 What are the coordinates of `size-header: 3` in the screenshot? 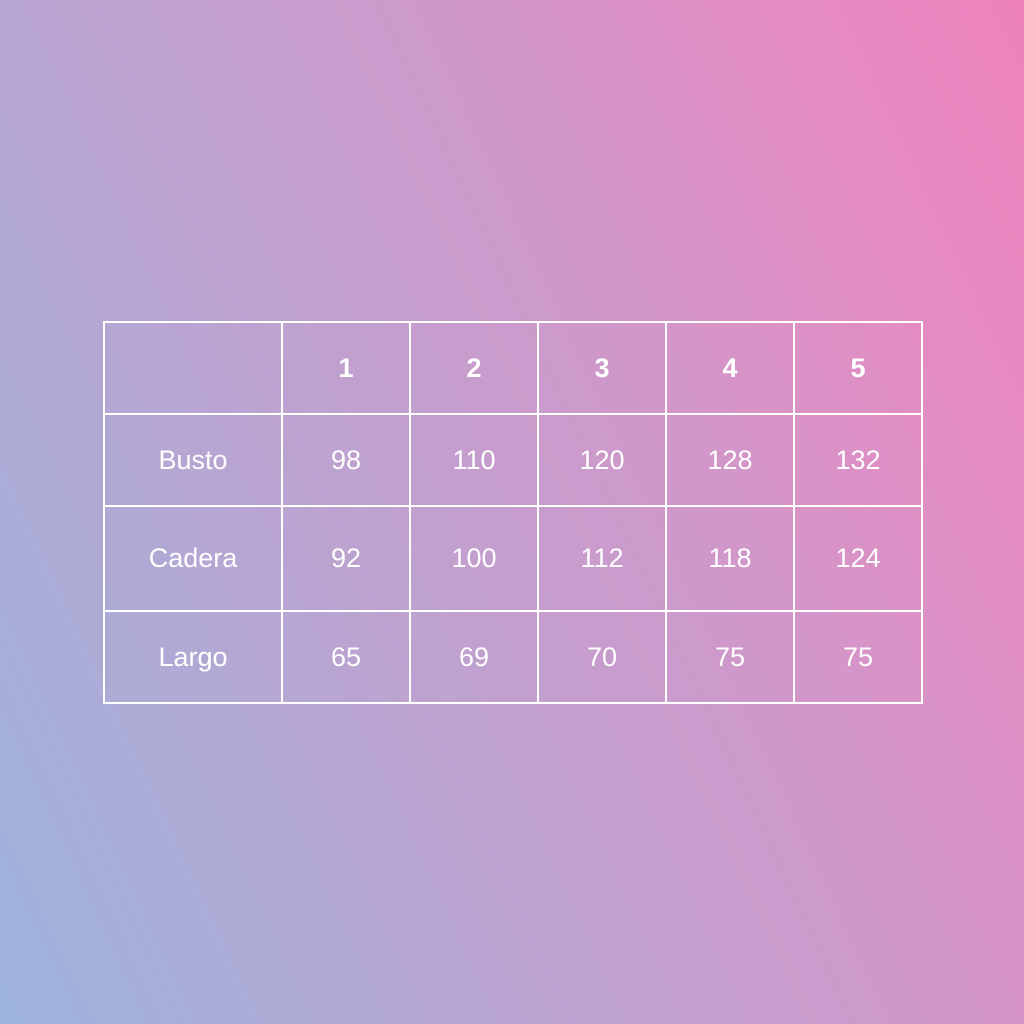 It's located at (602, 368).